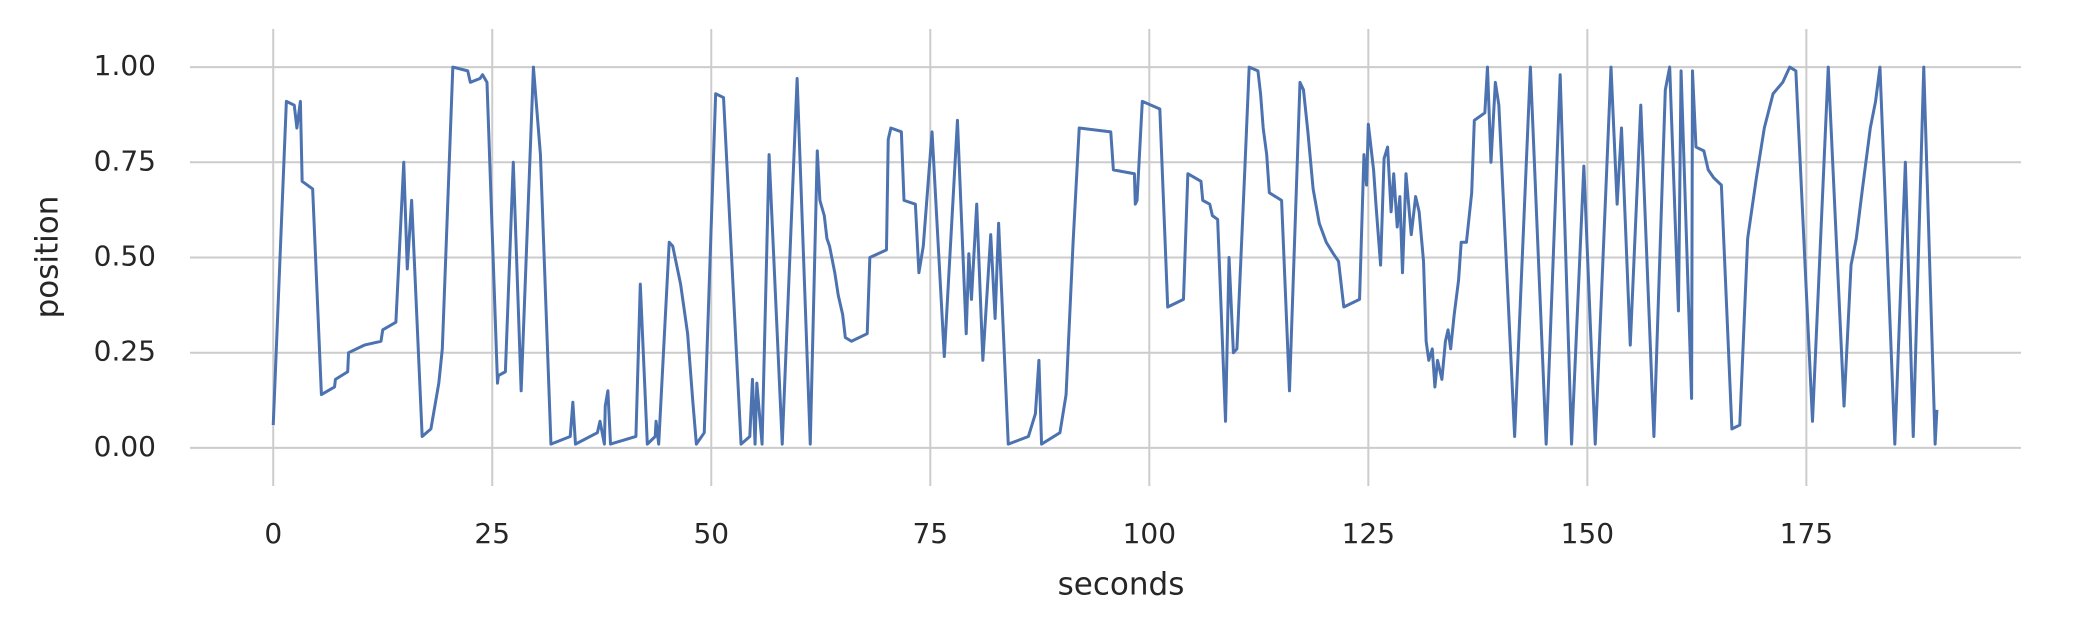 This screenshot has width=2078, height=634. Describe the element at coordinates (125, 65) in the screenshot. I see `y-tick-label: 1.00` at that location.